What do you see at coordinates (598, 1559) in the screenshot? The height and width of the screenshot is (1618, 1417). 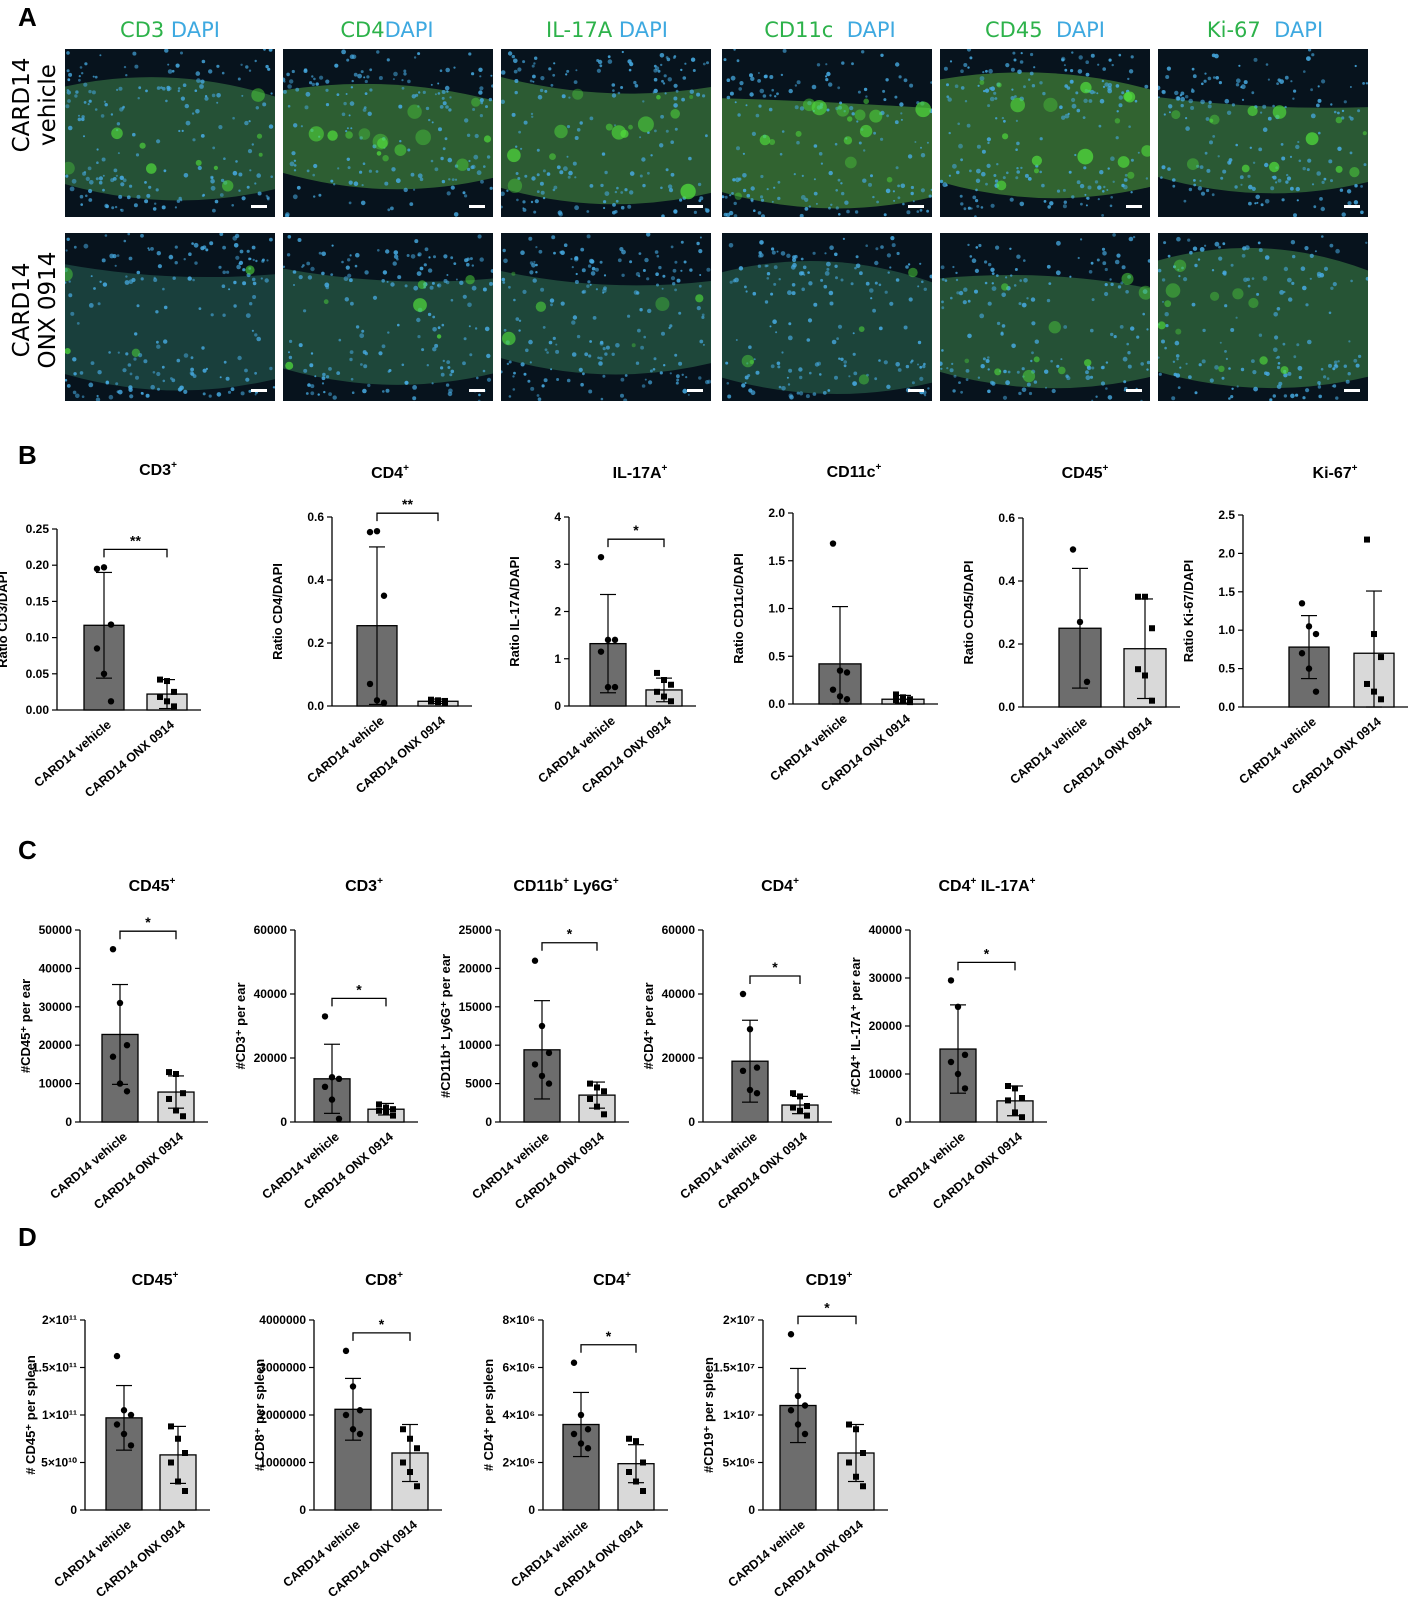 I see `x-category-label: CARD14 ONX 0914` at bounding box center [598, 1559].